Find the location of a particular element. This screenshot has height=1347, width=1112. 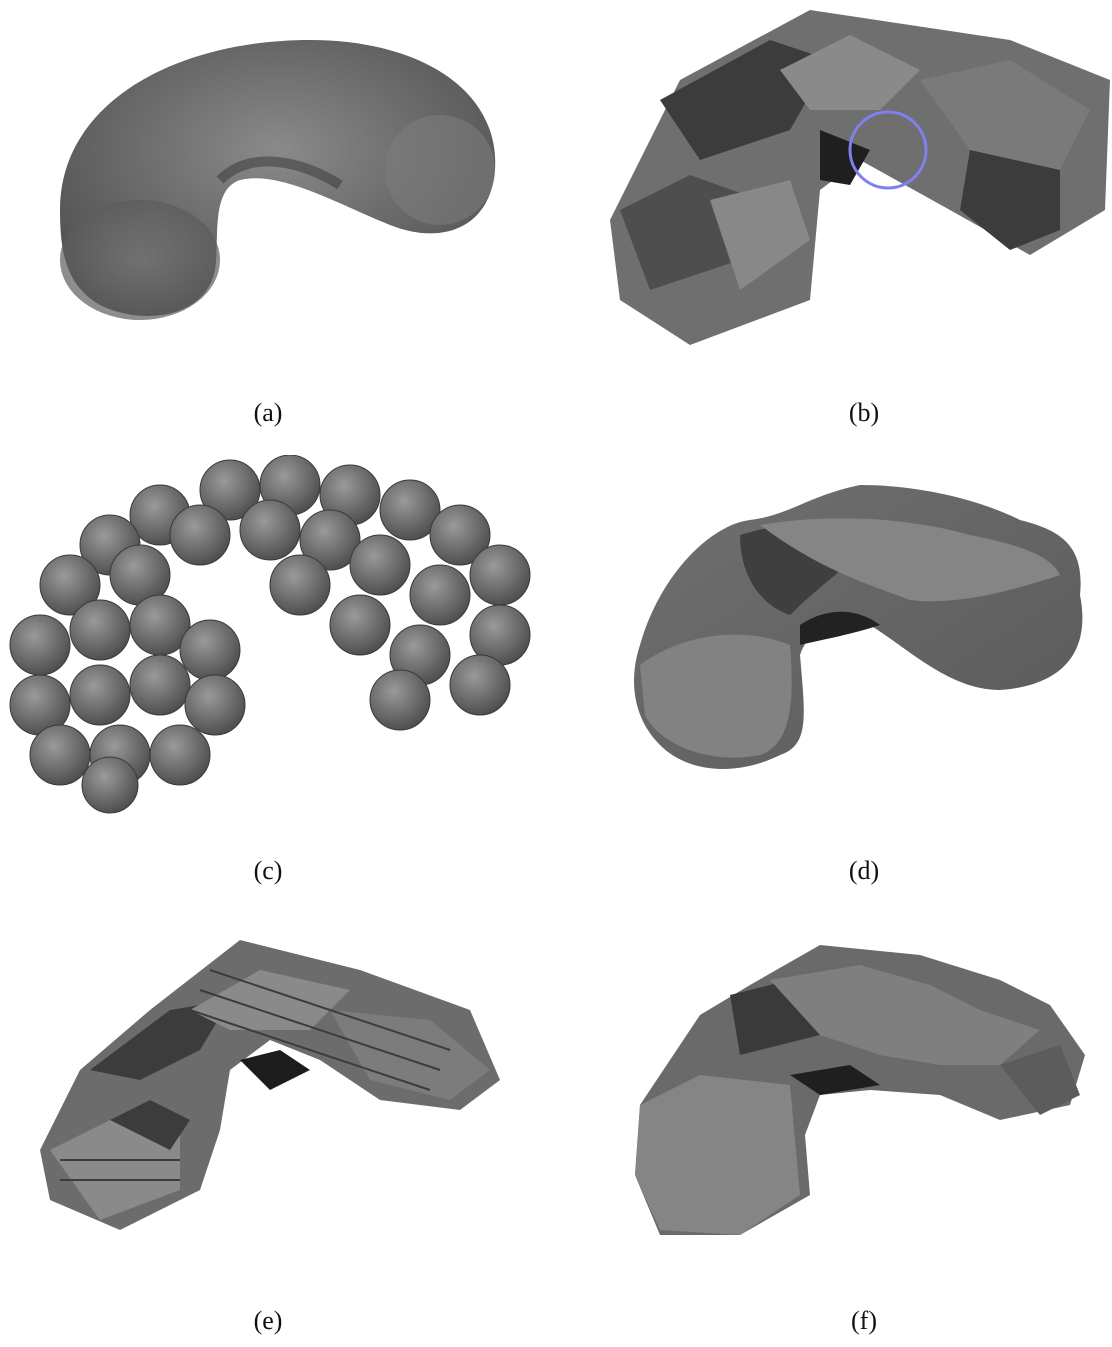

panel-e-fine-voxel-model is located at coordinates (270, 1080).